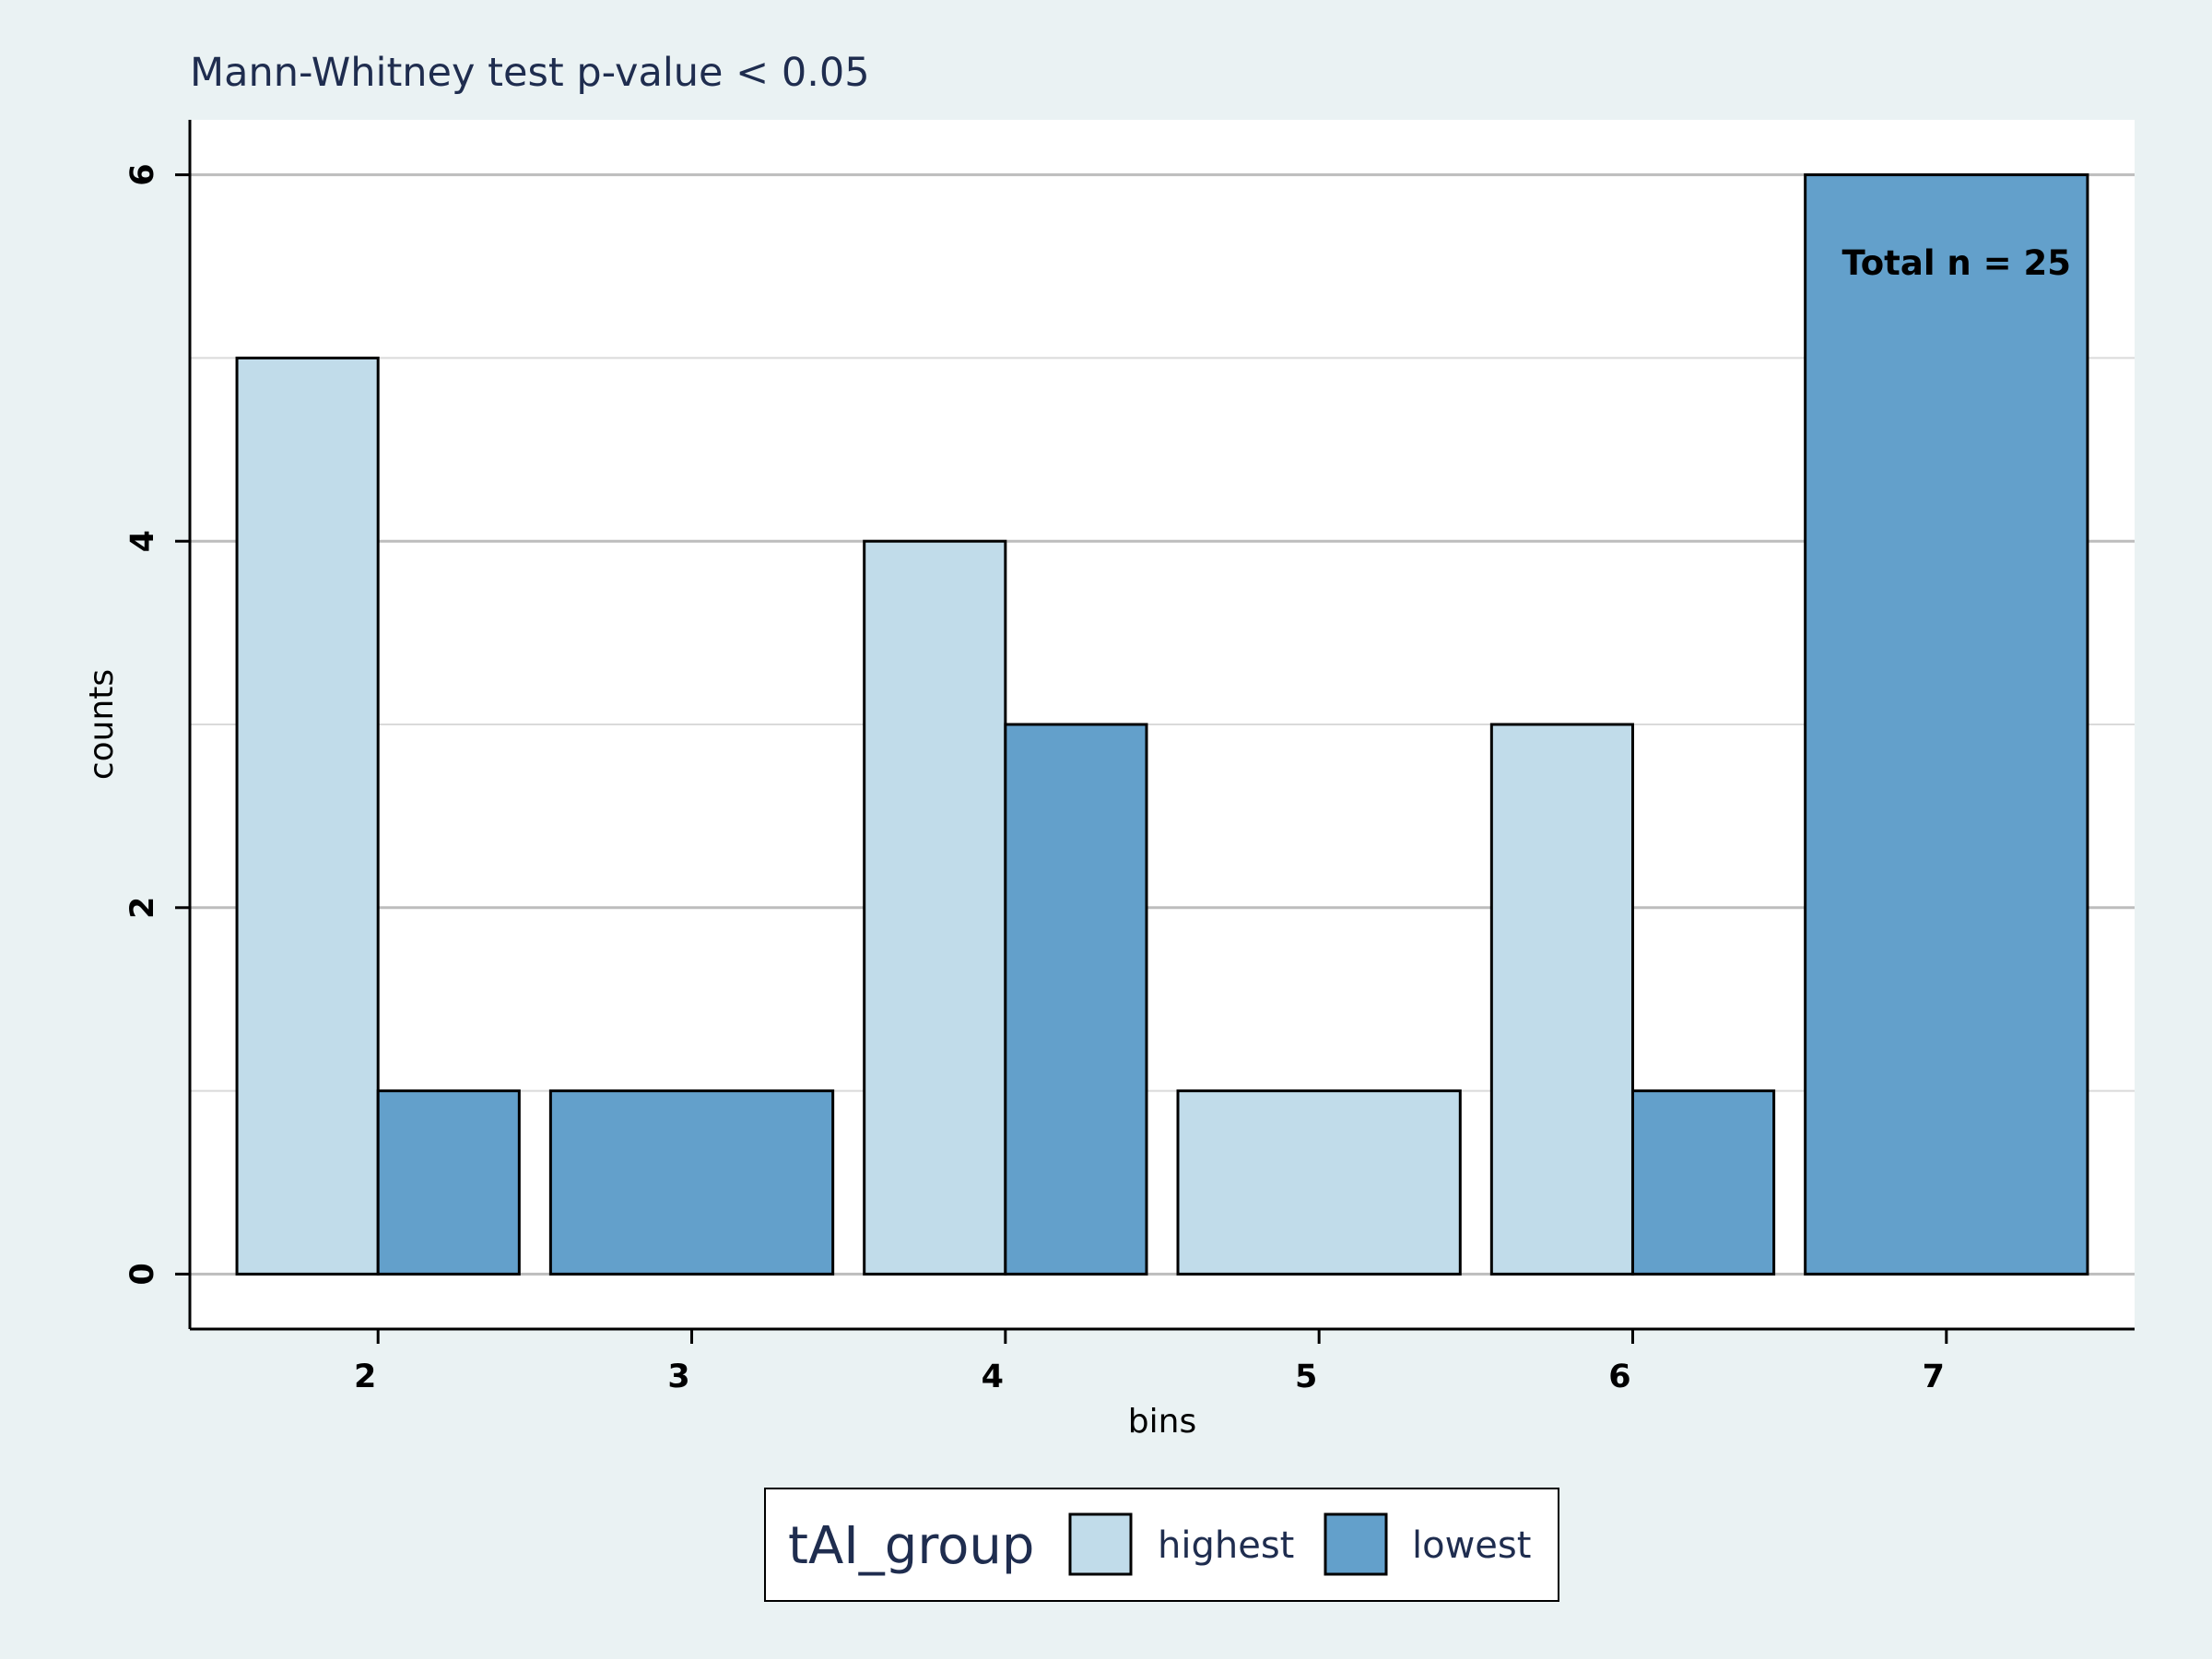  Describe the element at coordinates (993, 1377) in the screenshot. I see `x-tick-label: 4` at that location.